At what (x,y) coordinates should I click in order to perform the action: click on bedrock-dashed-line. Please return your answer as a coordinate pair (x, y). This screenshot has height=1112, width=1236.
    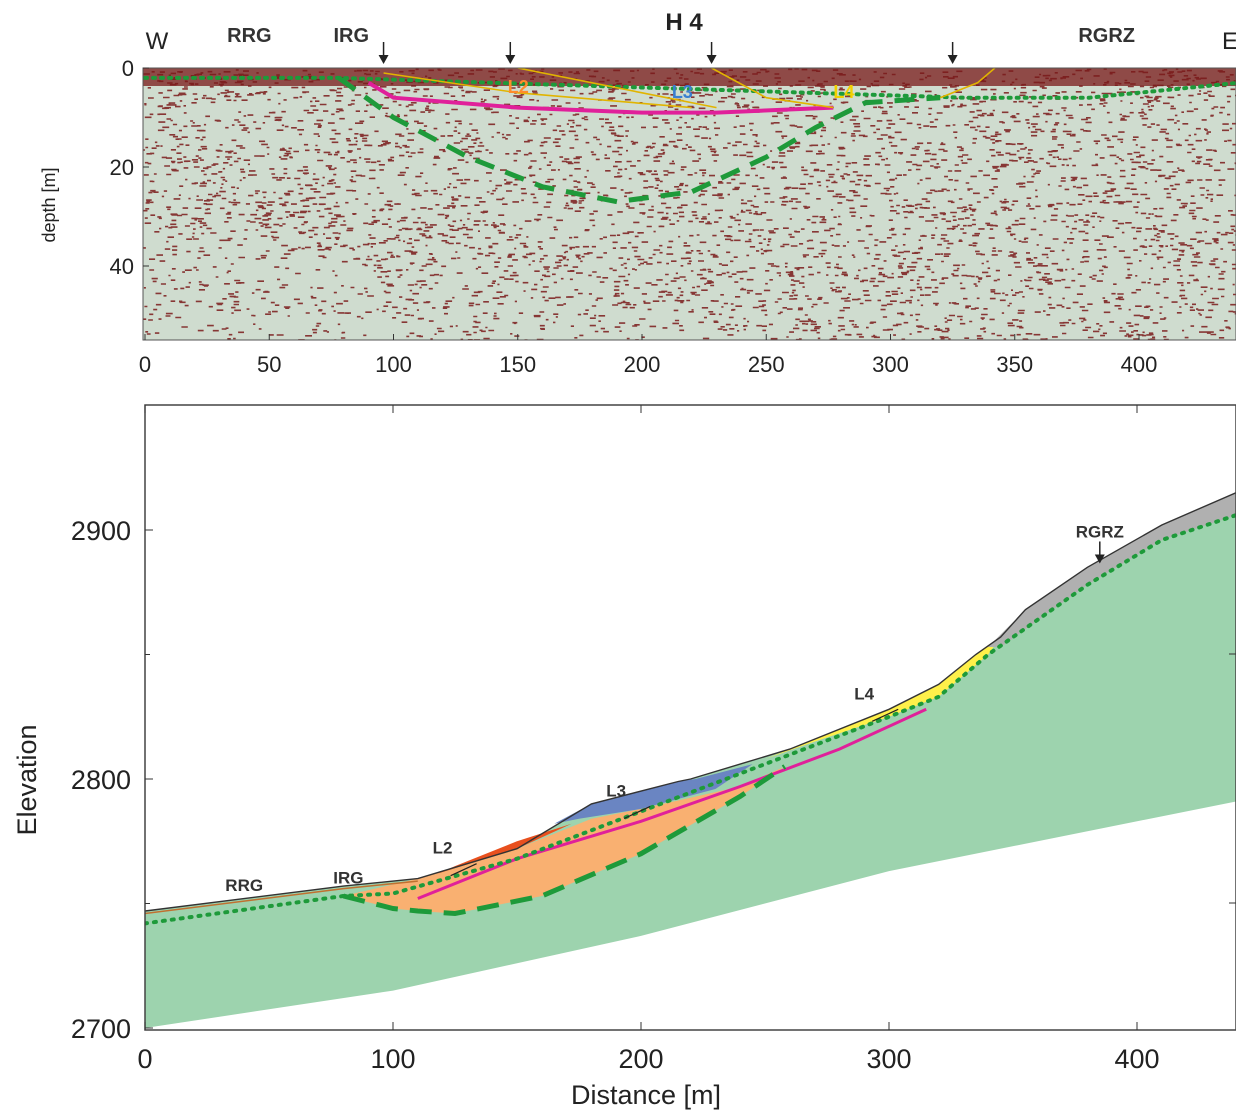
    Looking at the image, I should click on (564, 840).